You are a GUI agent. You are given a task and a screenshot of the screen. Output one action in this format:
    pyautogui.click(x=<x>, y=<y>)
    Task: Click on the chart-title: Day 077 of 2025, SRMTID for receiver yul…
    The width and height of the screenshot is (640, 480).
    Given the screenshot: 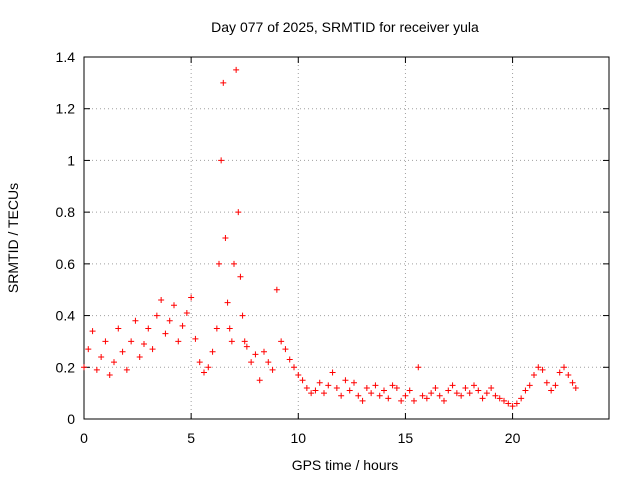 What is the action you would take?
    pyautogui.click(x=345, y=27)
    